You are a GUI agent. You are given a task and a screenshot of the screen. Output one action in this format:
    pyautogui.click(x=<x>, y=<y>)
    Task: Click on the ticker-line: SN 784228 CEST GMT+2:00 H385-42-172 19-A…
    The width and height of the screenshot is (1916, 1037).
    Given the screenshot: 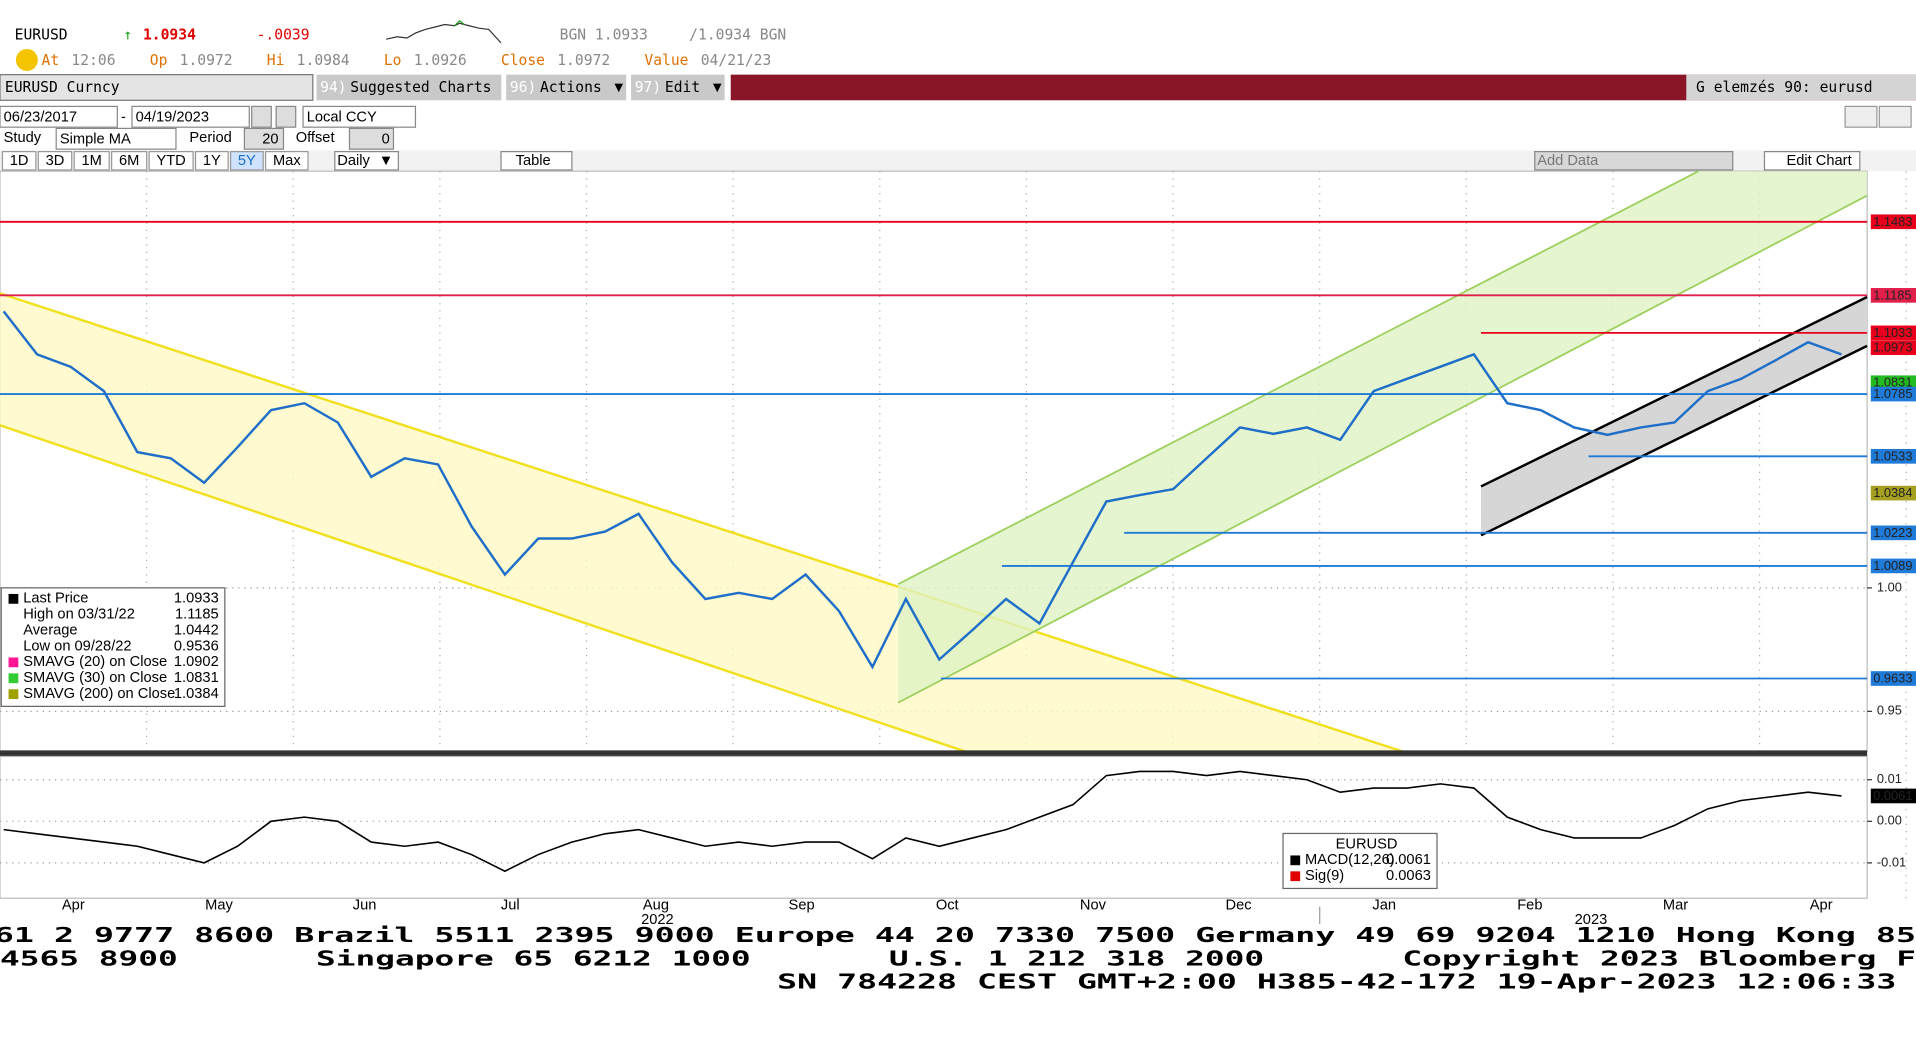 What is the action you would take?
    pyautogui.click(x=1336, y=982)
    